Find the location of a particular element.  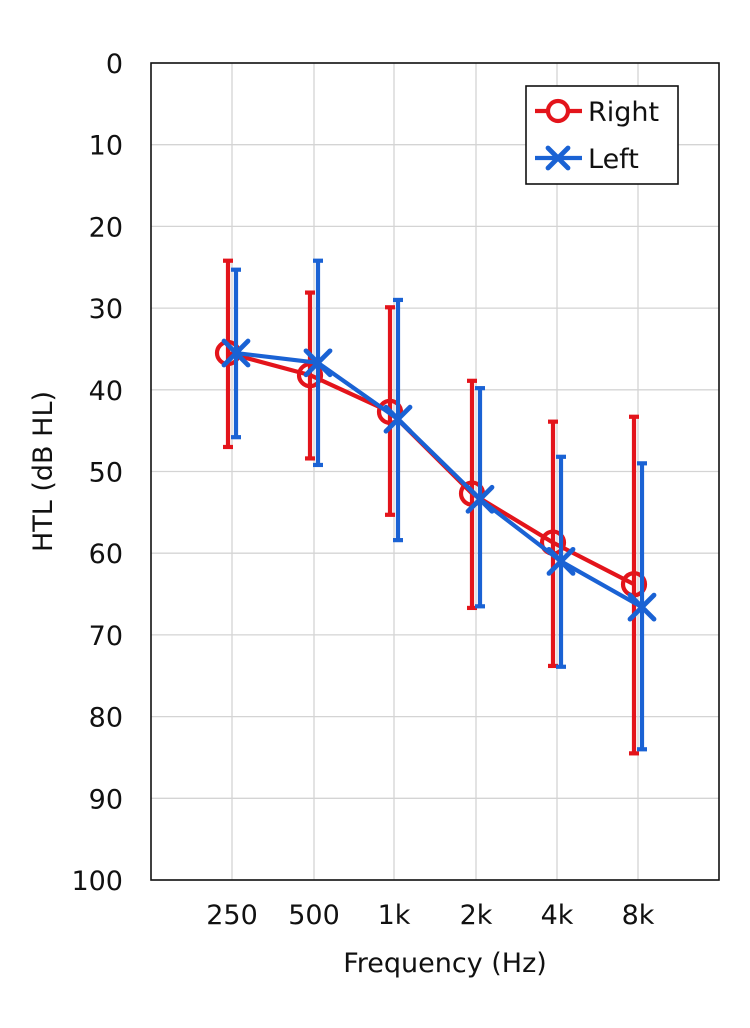

legend-item-left: Left is located at coordinates (587, 159).